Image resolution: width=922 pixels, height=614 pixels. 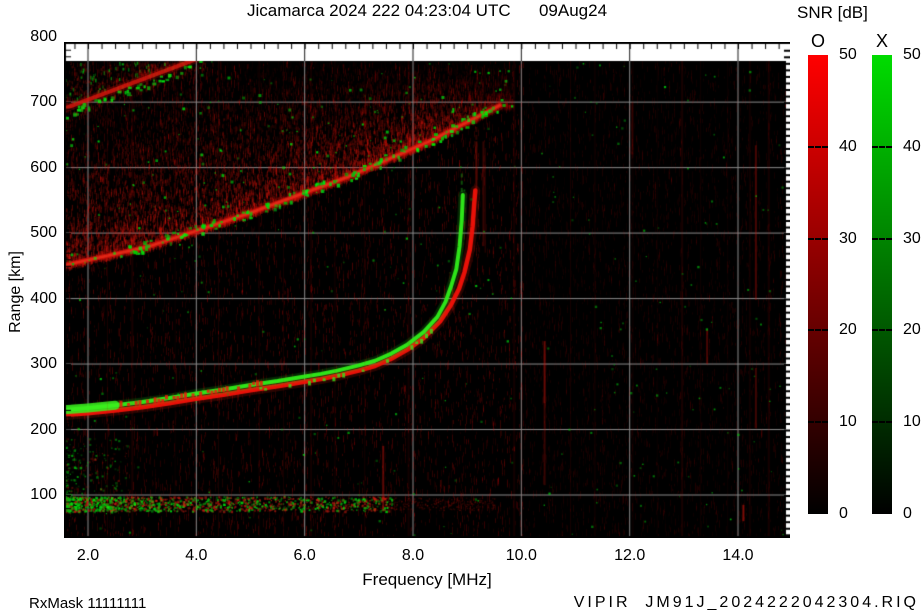 I want to click on colorbar-x-tick-label: 30, so click(x=912, y=238).